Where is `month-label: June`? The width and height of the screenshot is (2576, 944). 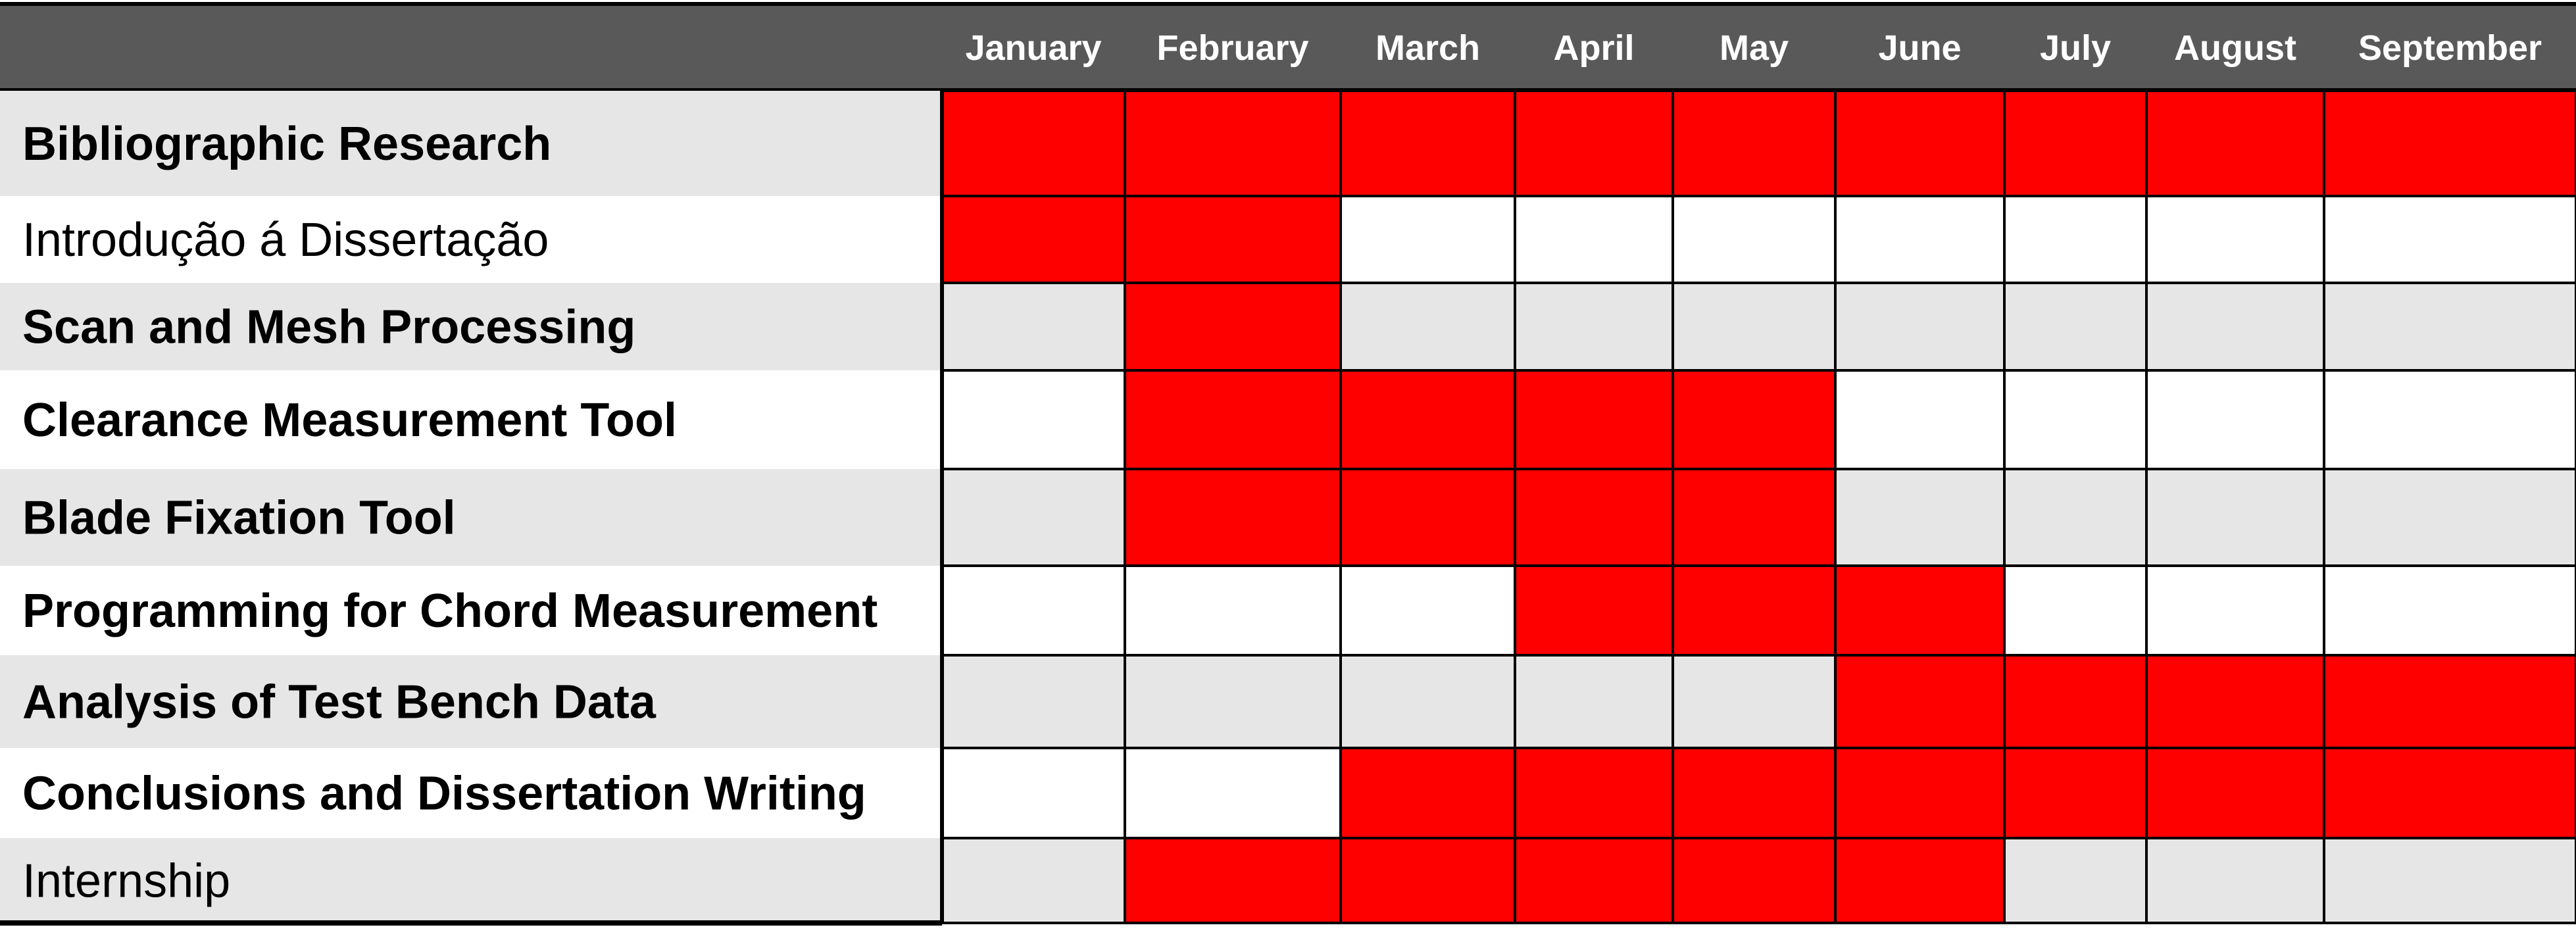
month-label: June is located at coordinates (1919, 48).